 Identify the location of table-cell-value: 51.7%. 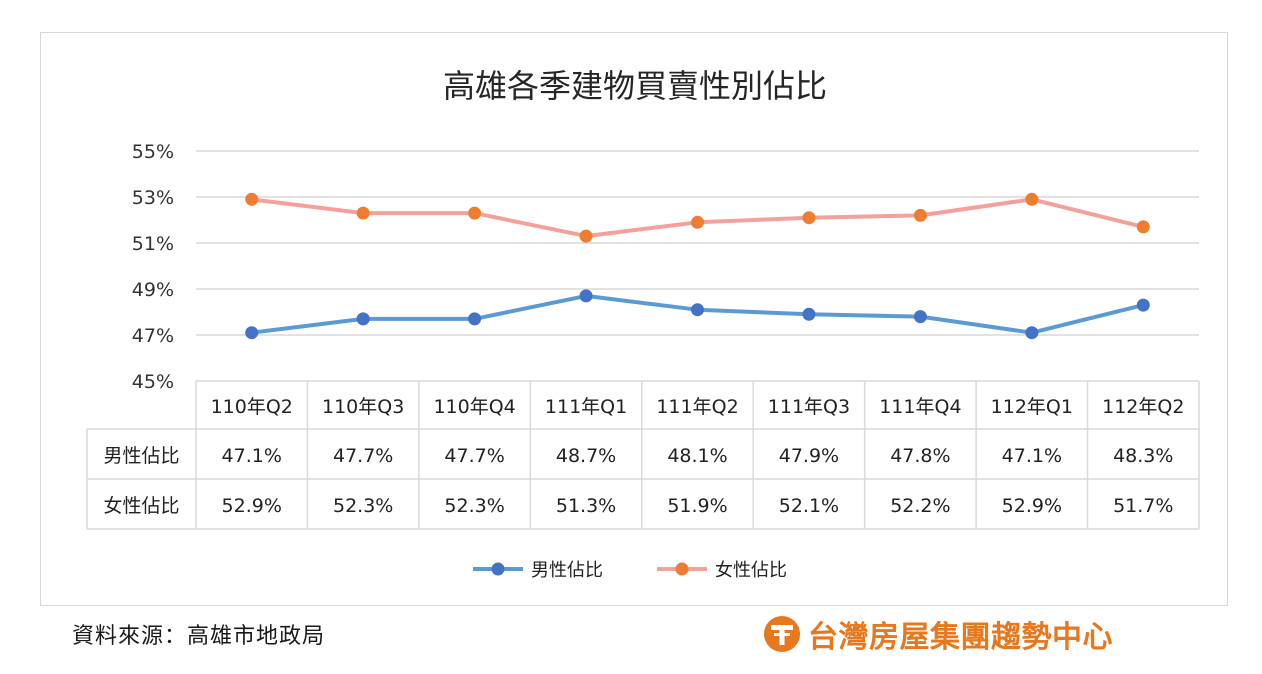
(1143, 506).